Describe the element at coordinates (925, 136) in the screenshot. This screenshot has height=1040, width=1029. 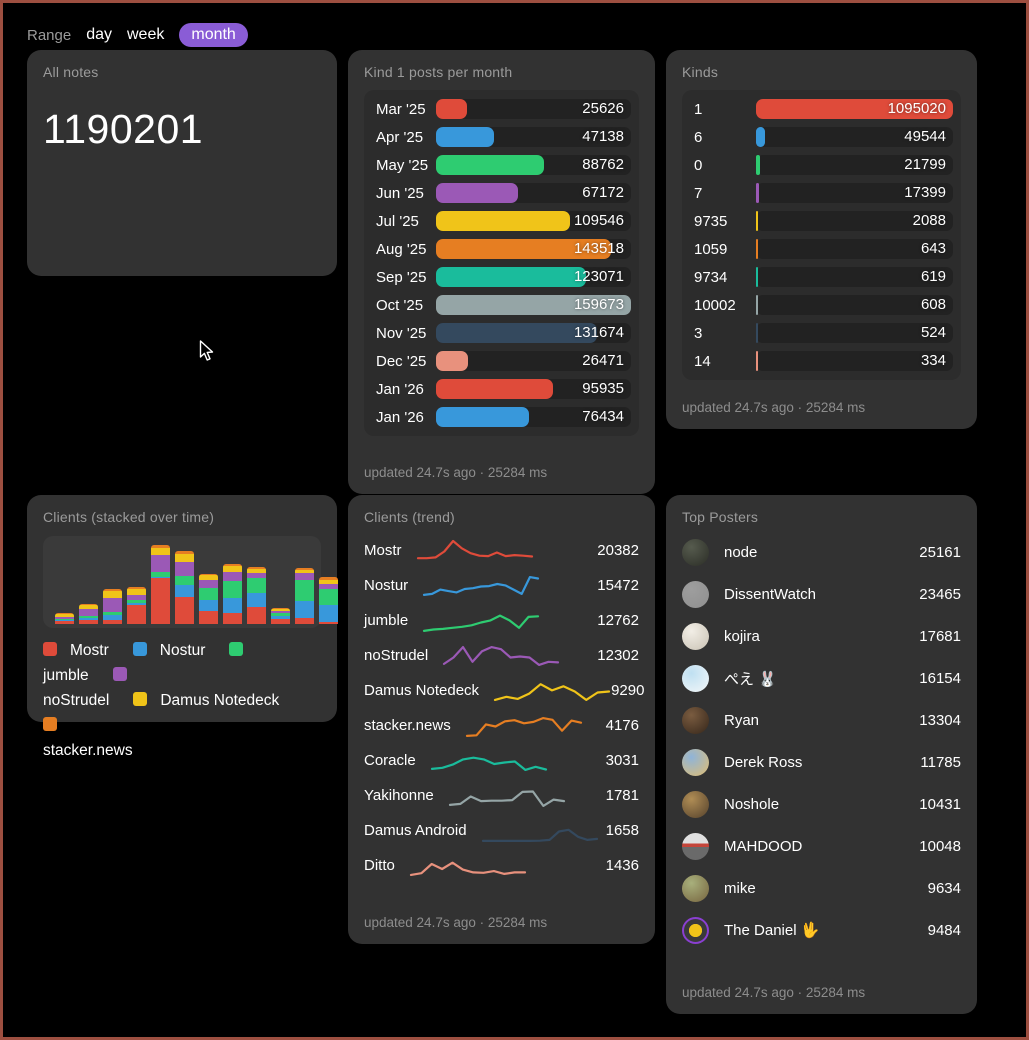
I see `bar-value: 49544` at that location.